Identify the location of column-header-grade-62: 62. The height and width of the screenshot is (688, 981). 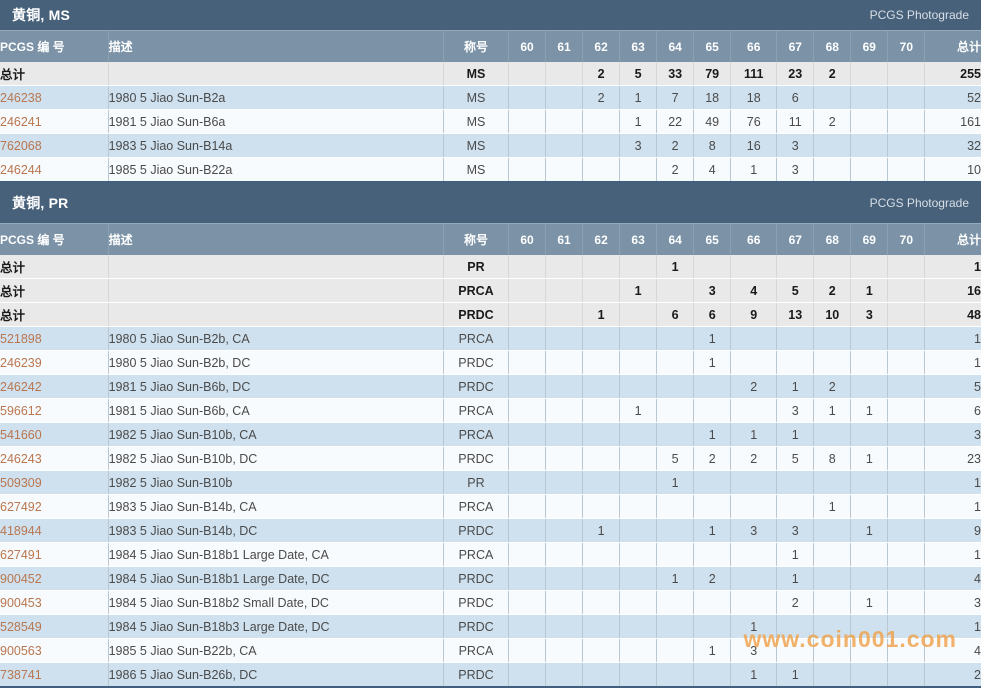
(601, 46).